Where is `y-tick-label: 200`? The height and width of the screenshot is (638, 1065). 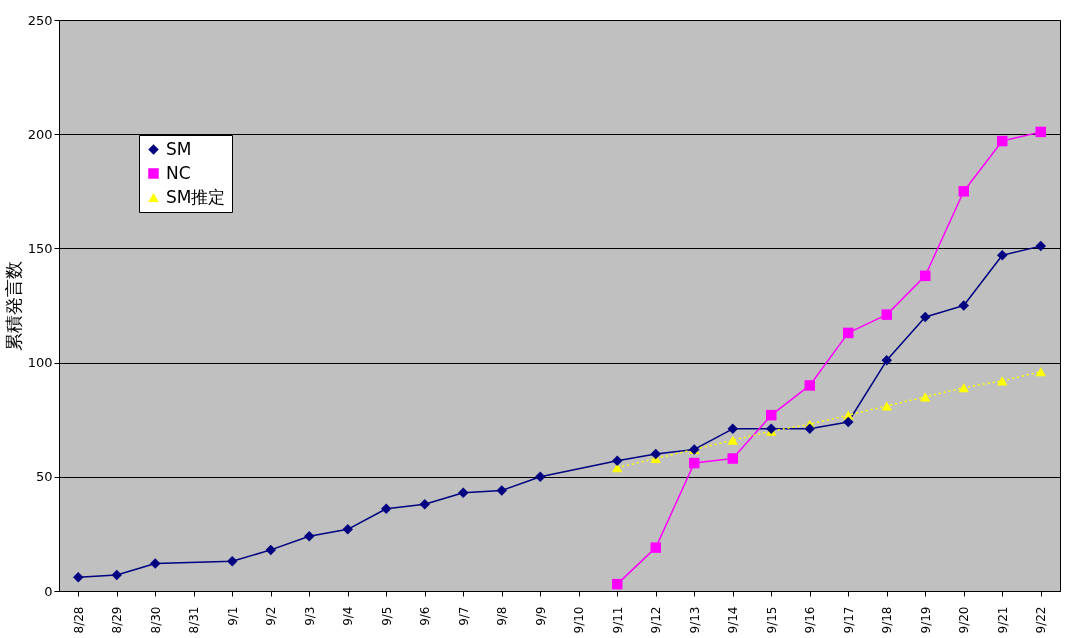
y-tick-label: 200 is located at coordinates (40, 134).